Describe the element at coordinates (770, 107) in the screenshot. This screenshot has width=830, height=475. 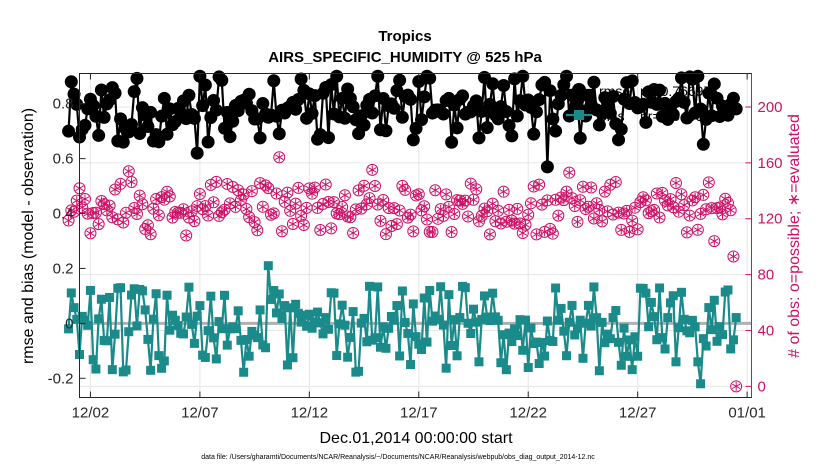
I see `y-right-tick-label: 200` at that location.